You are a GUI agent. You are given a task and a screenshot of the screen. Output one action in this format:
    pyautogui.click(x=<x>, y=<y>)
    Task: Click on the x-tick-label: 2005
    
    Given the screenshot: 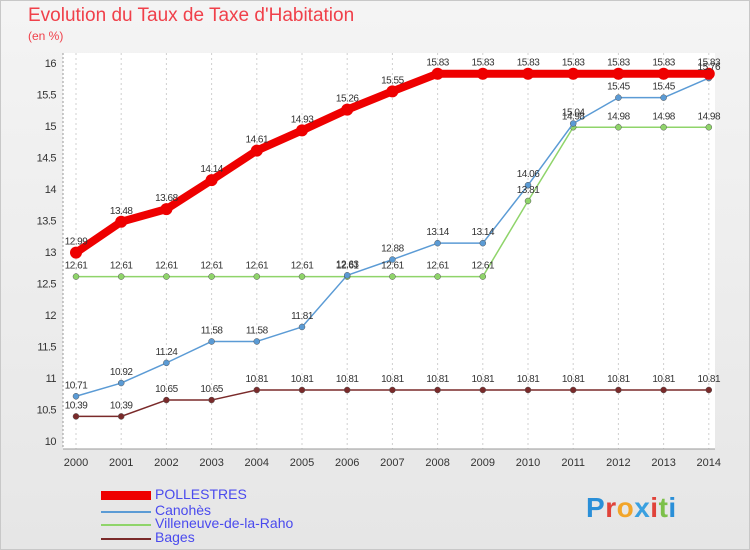 What is the action you would take?
    pyautogui.click(x=302, y=463)
    